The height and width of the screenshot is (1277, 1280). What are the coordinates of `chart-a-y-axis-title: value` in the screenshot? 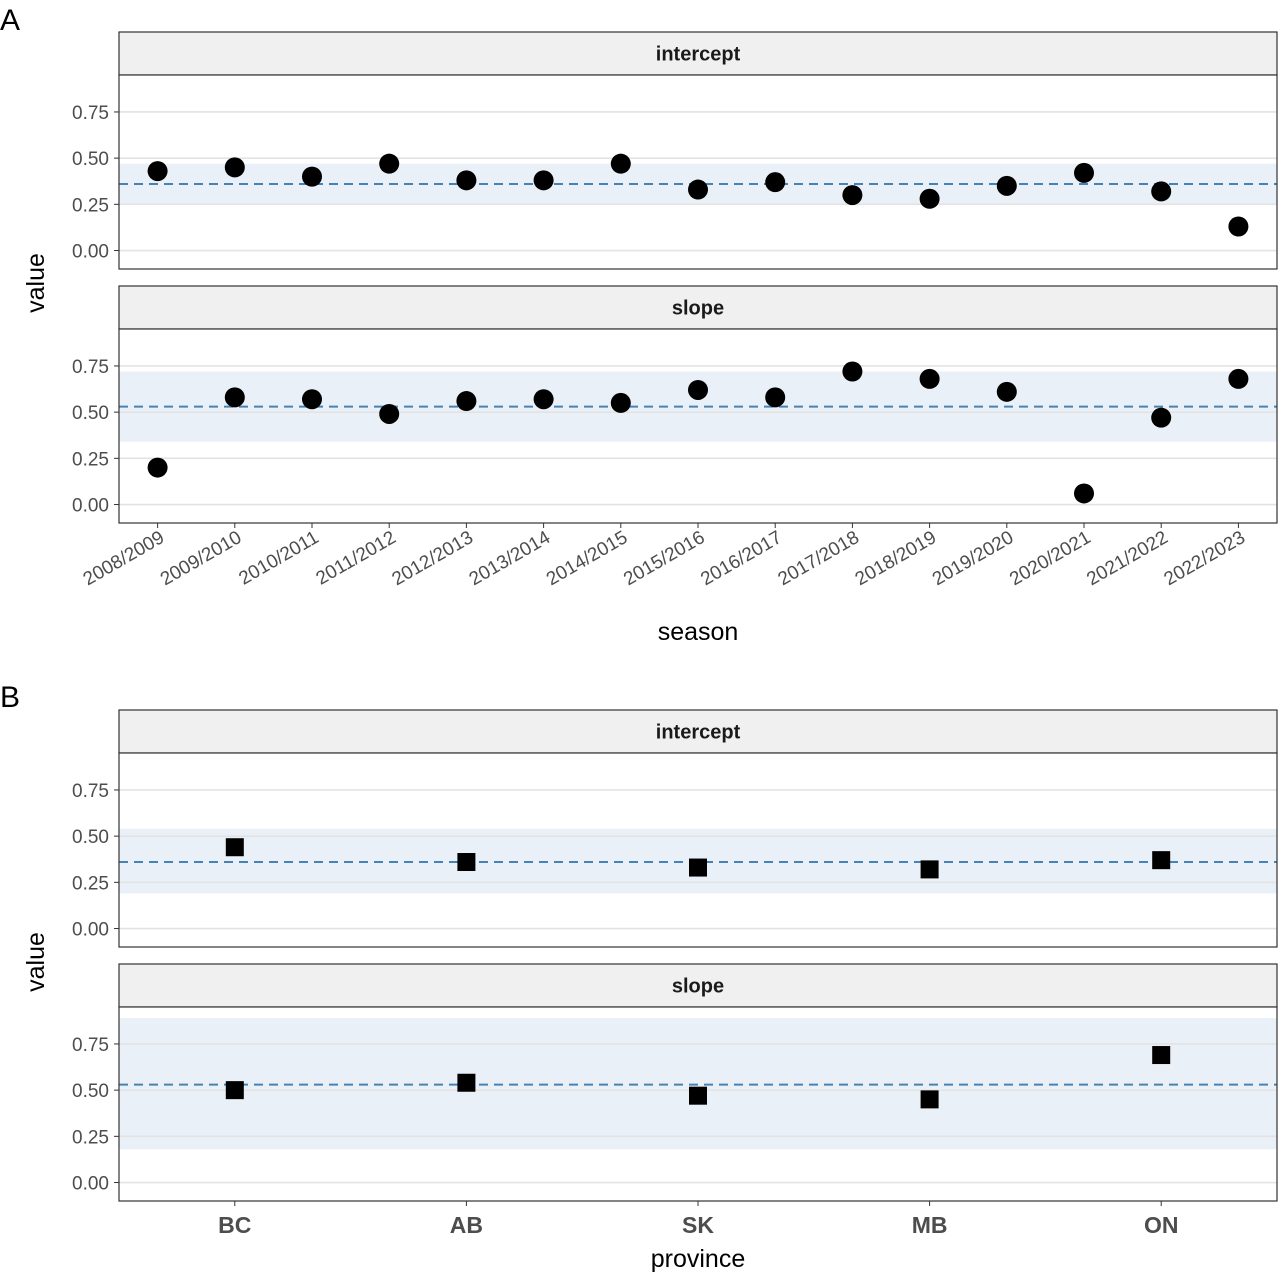 It's located at (36, 283).